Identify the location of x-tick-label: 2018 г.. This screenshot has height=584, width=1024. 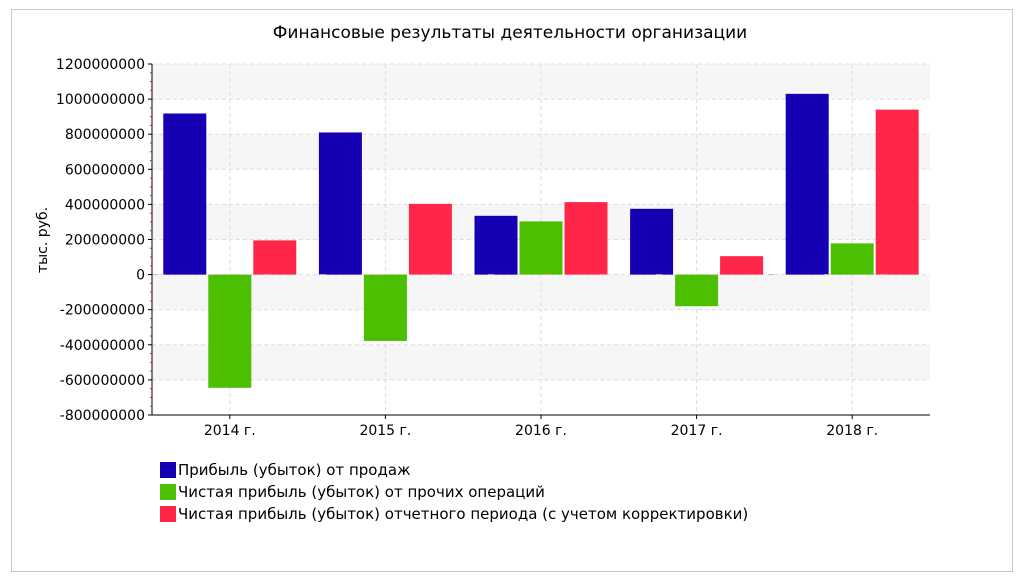
(852, 431).